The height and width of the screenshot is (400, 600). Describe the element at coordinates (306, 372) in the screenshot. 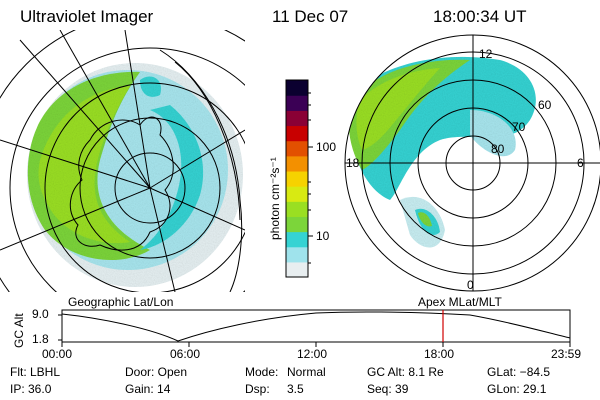

I see `mode-value: Normal` at that location.